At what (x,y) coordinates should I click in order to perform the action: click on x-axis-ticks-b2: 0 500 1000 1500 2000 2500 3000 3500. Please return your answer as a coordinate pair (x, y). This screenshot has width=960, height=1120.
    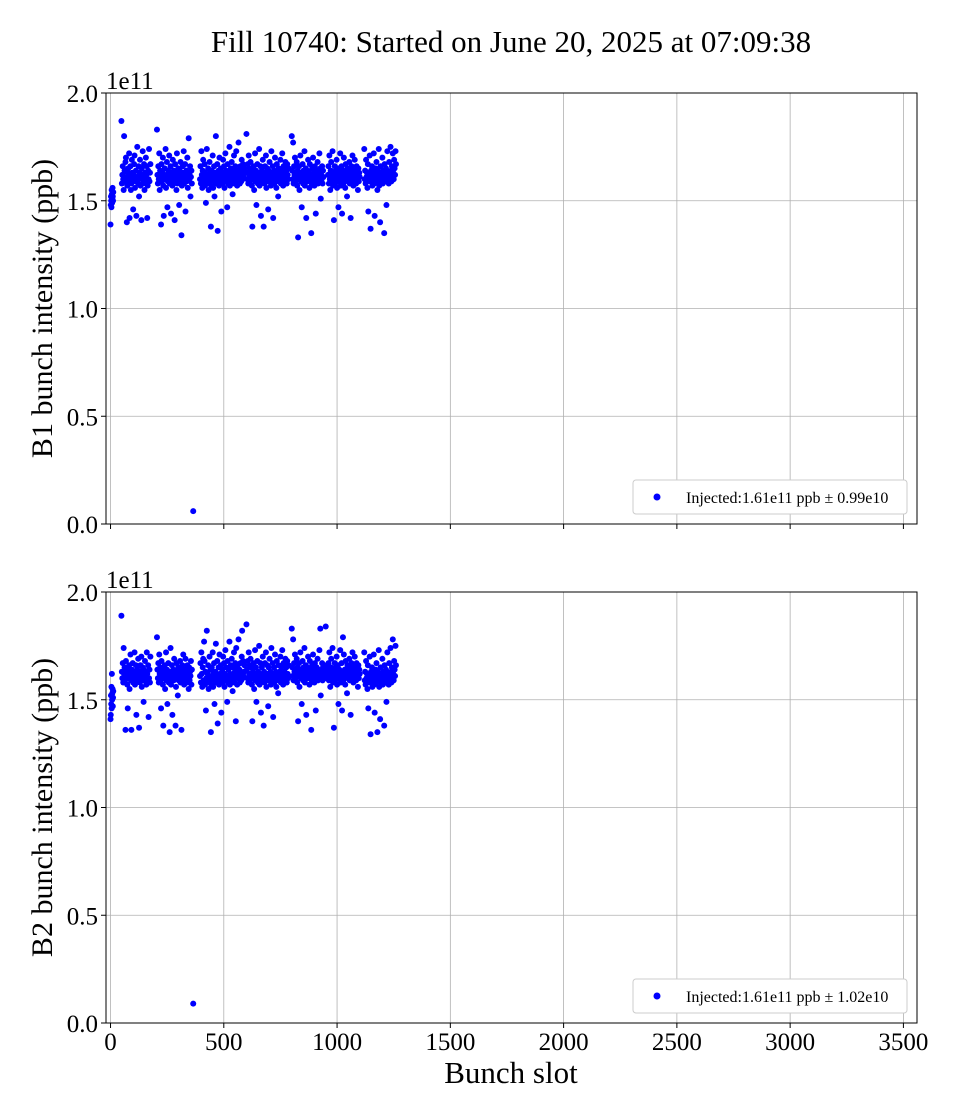
    Looking at the image, I should click on (516, 1039).